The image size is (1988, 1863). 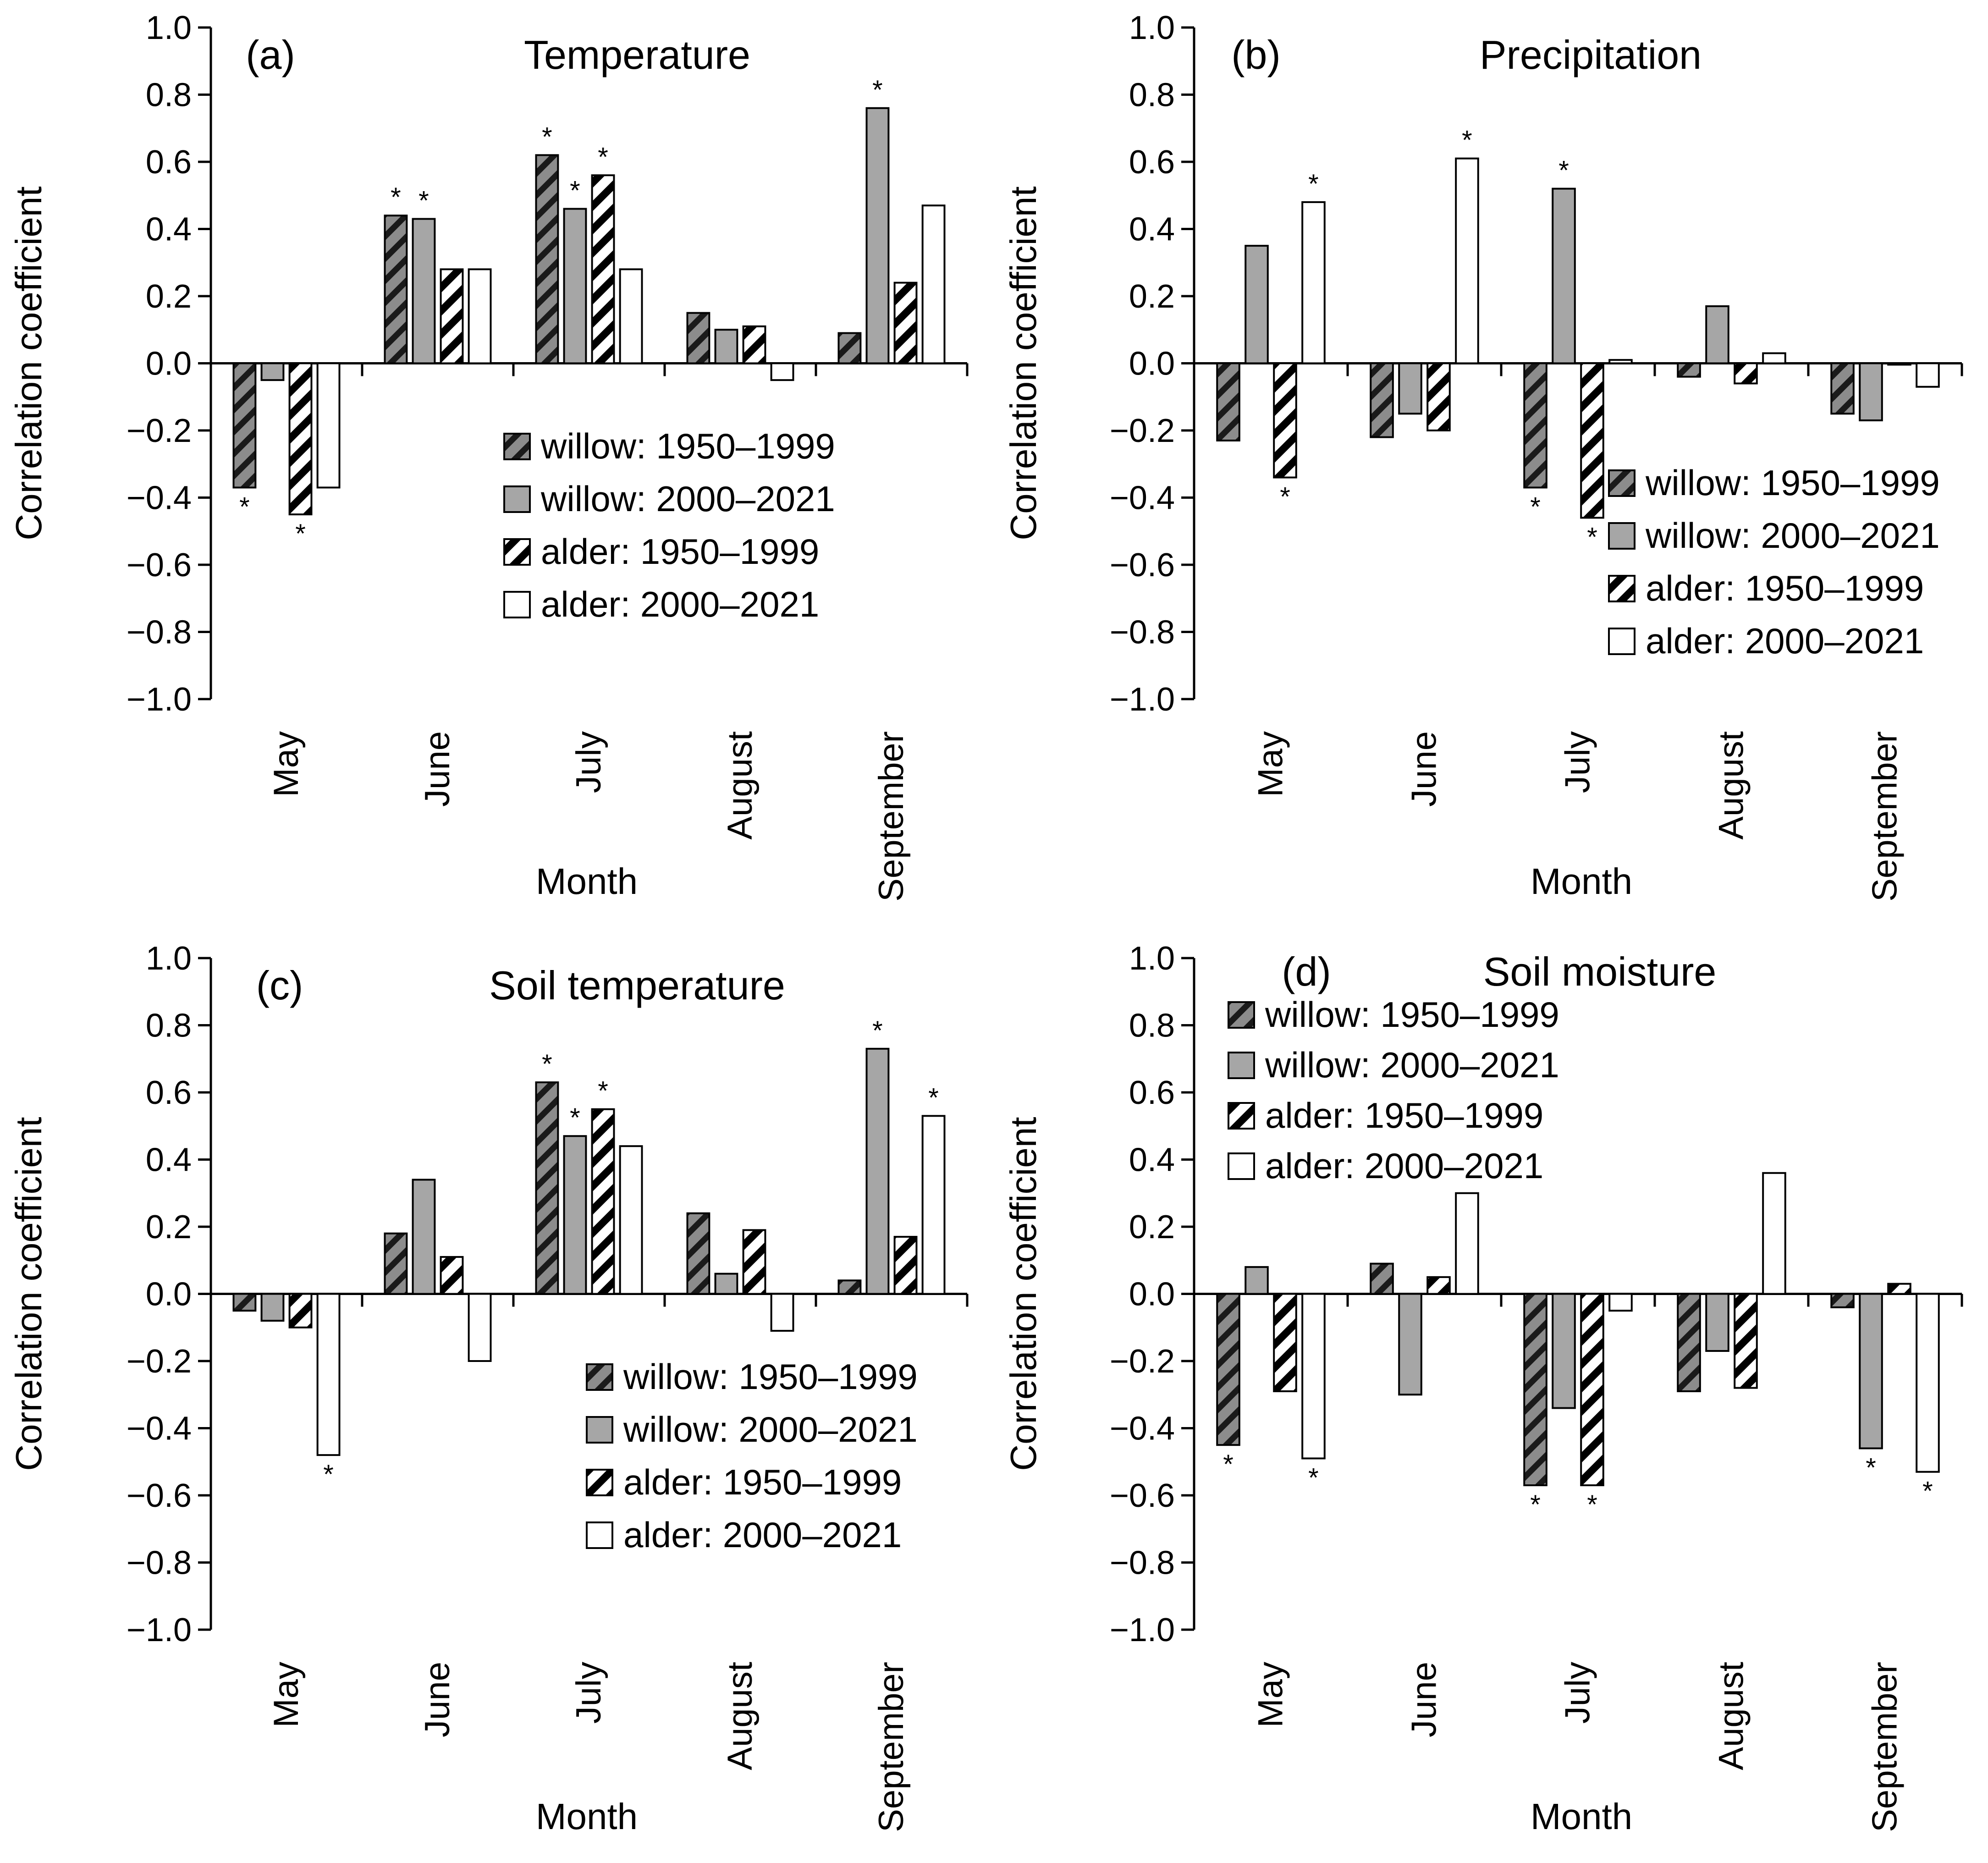 I want to click on bar-alder-2000-2021-august, so click(x=782, y=371).